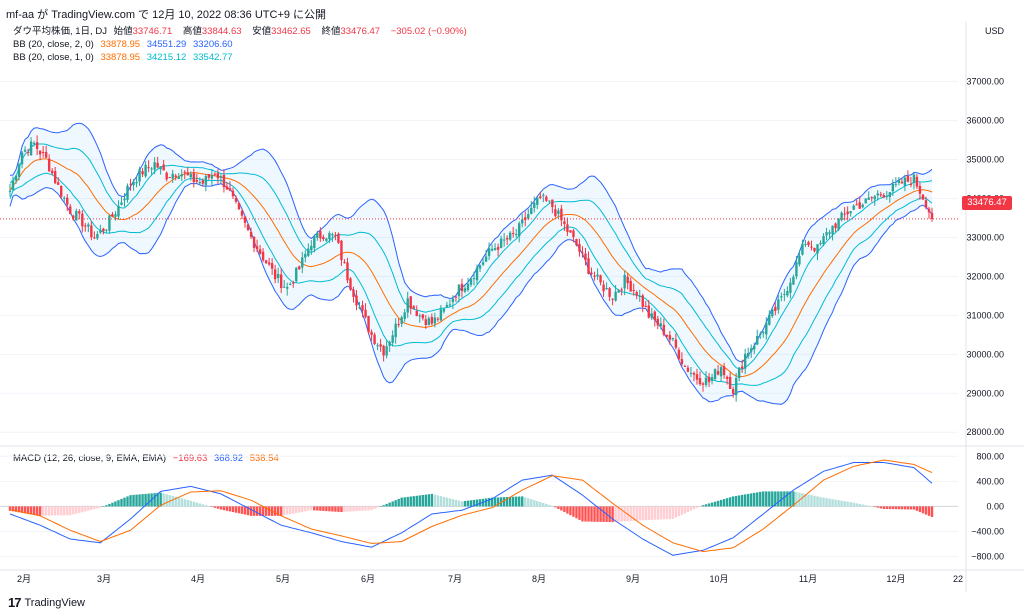 This screenshot has width=1024, height=614. What do you see at coordinates (633, 579) in the screenshot?
I see `time-tick-label: 9月` at bounding box center [633, 579].